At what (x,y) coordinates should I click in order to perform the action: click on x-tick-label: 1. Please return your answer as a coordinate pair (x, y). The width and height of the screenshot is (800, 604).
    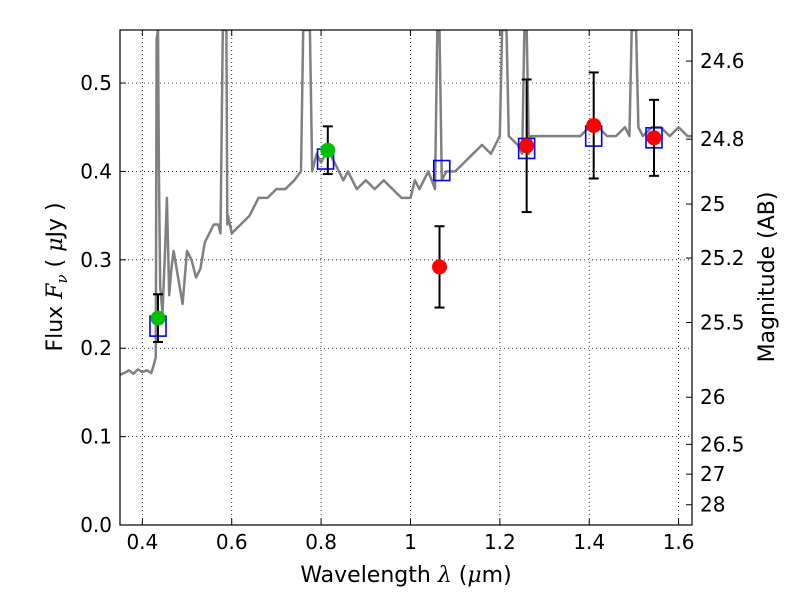
    Looking at the image, I should click on (410, 542).